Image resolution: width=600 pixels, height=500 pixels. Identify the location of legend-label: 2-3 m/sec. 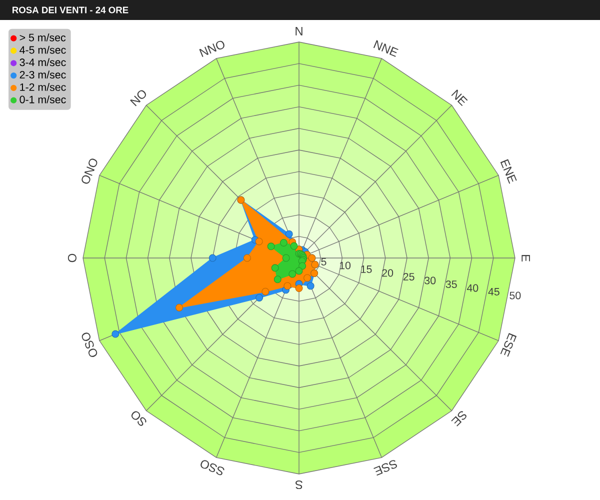
(43, 74).